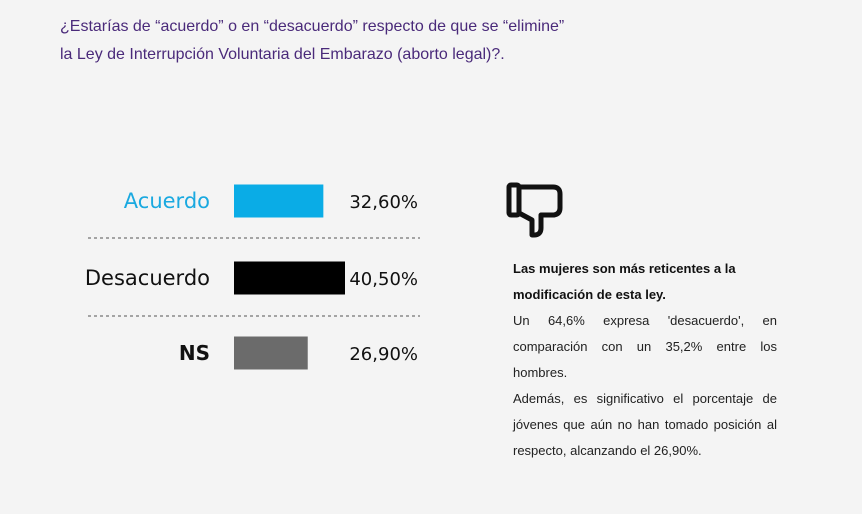  Describe the element at coordinates (383, 279) in the screenshot. I see `value-label: 40,50%` at that location.